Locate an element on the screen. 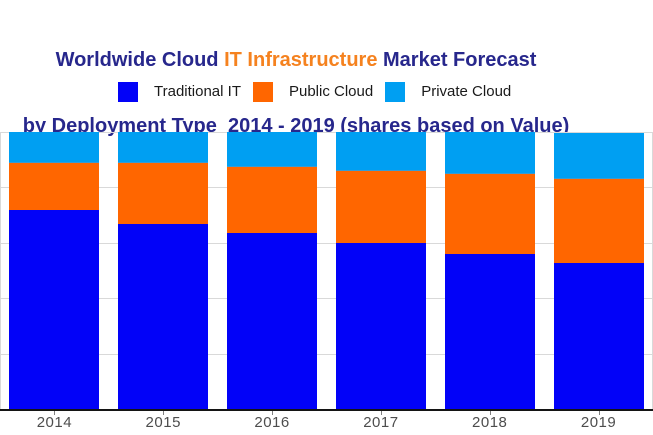 Image resolution: width=653 pixels, height=435 pixels. axis-tick-2016 is located at coordinates (273, 413).